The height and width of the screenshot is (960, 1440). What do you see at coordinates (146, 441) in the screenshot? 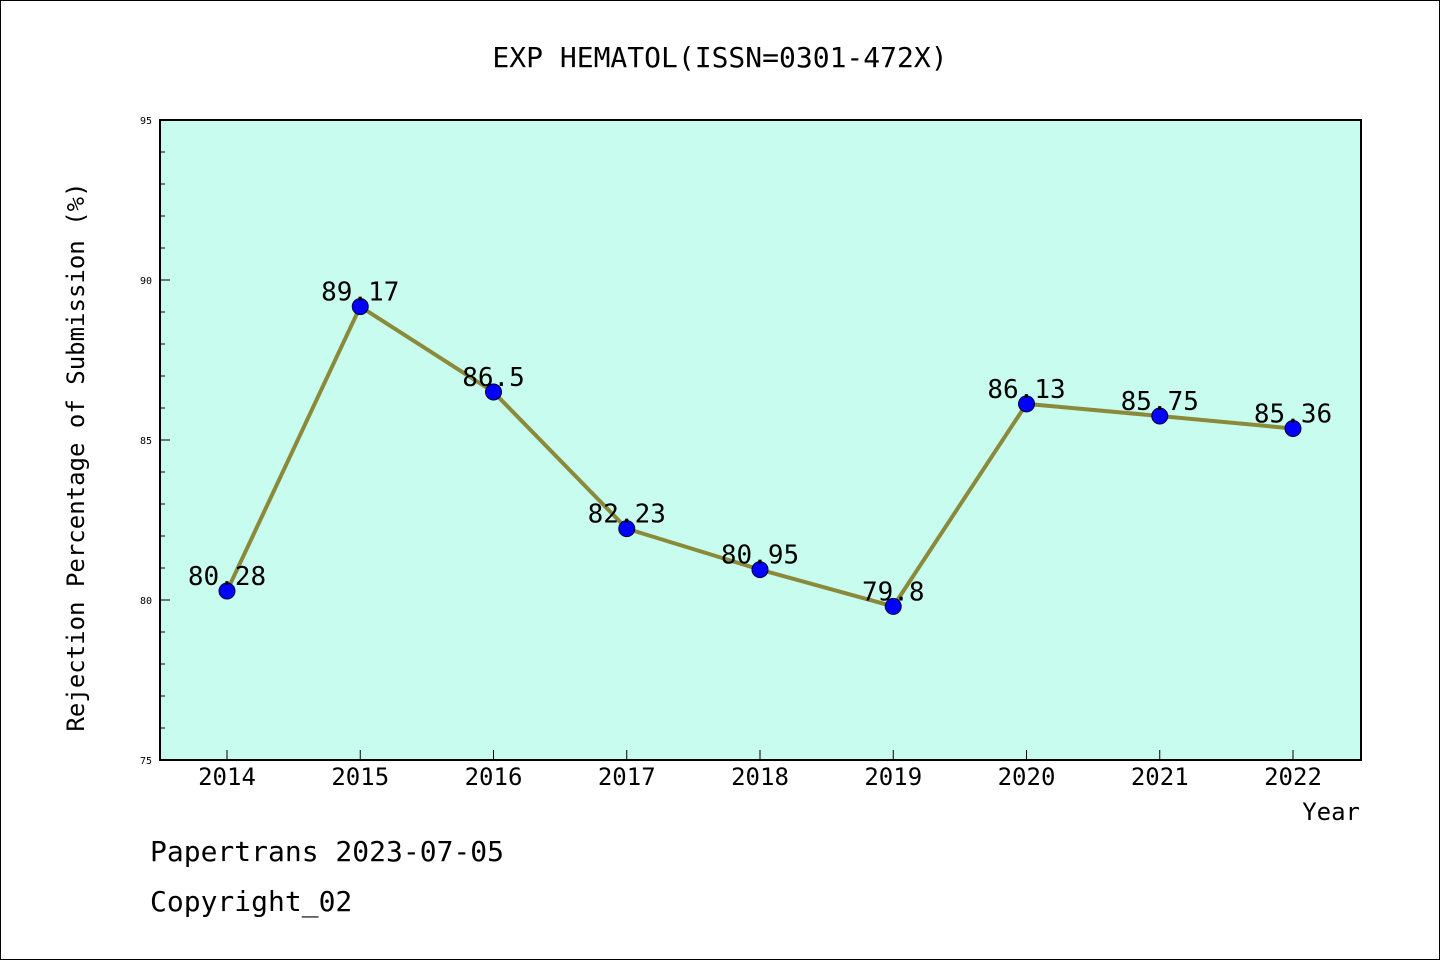
I see `y-tick-label: 85` at bounding box center [146, 441].